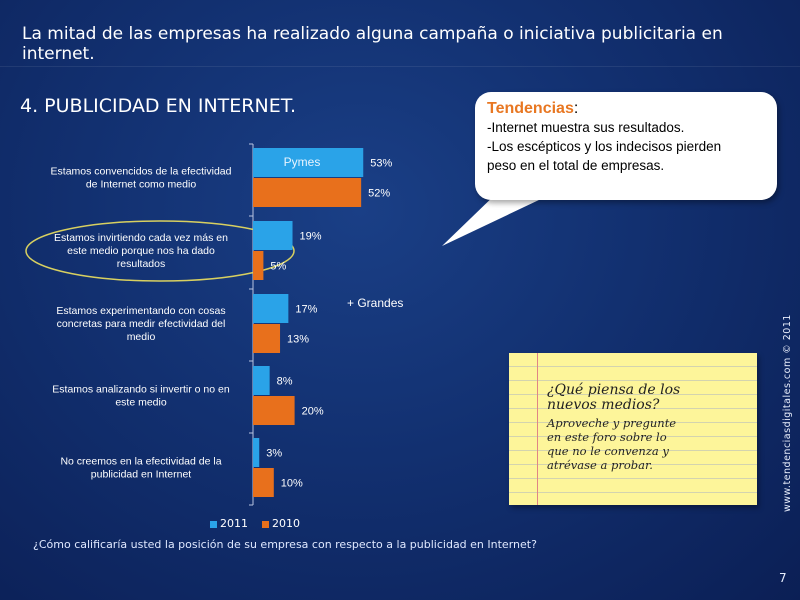 The width and height of the screenshot is (800, 600). I want to click on note-body-3: que no le convenza y, so click(608, 451).